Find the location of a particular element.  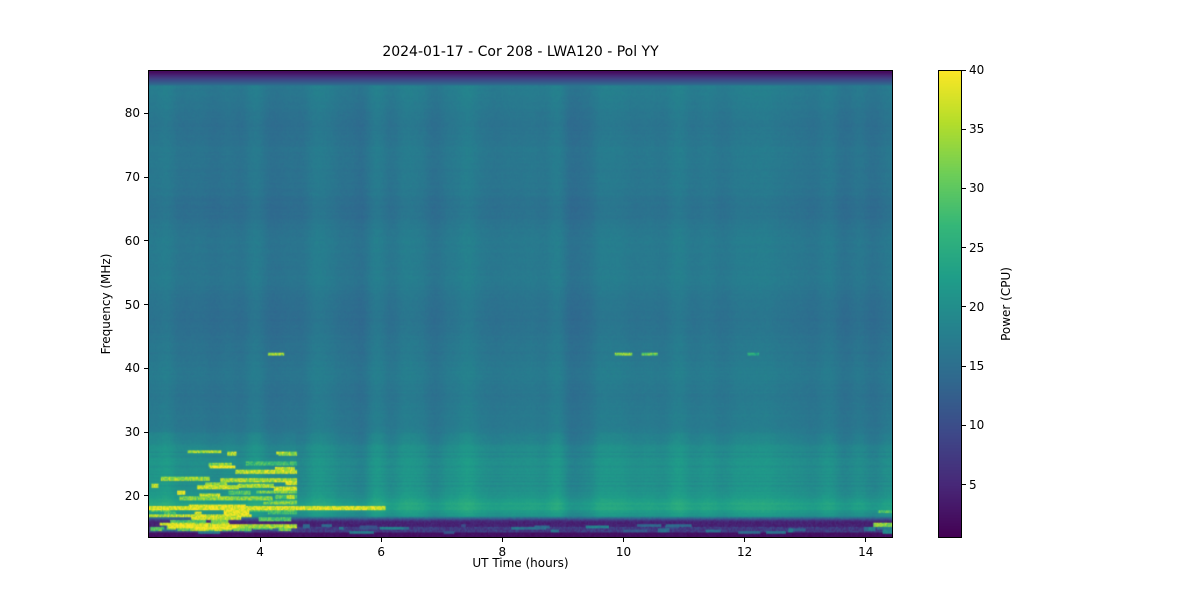

colorbar-tick-label: 20 is located at coordinates (977, 306).